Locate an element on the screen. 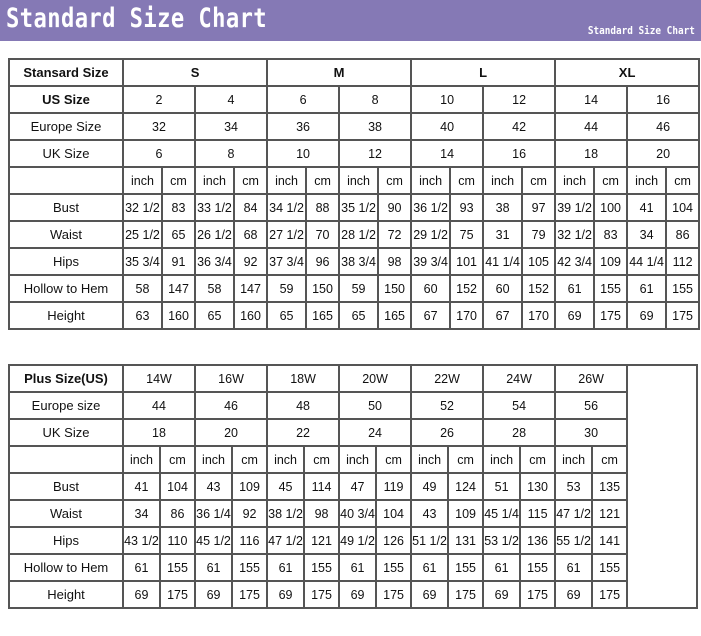  measurement-value: 150 is located at coordinates (395, 288).